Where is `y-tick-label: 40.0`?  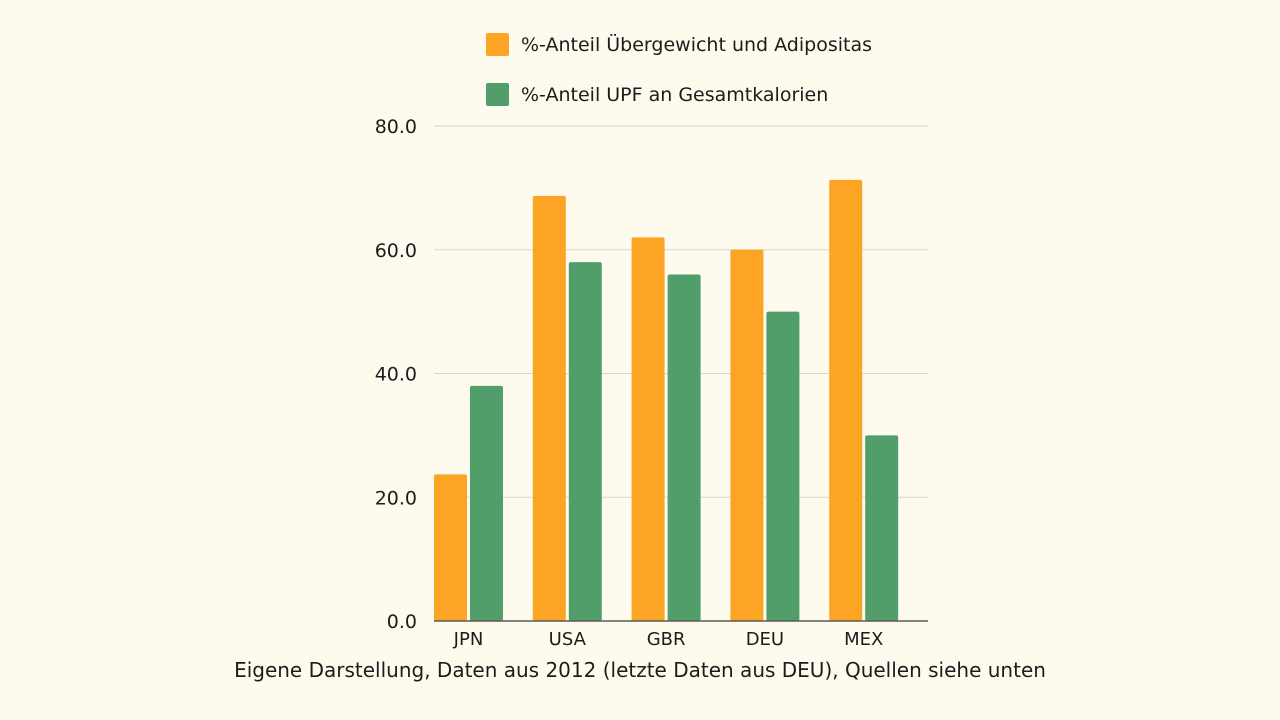
y-tick-label: 40.0 is located at coordinates (396, 375).